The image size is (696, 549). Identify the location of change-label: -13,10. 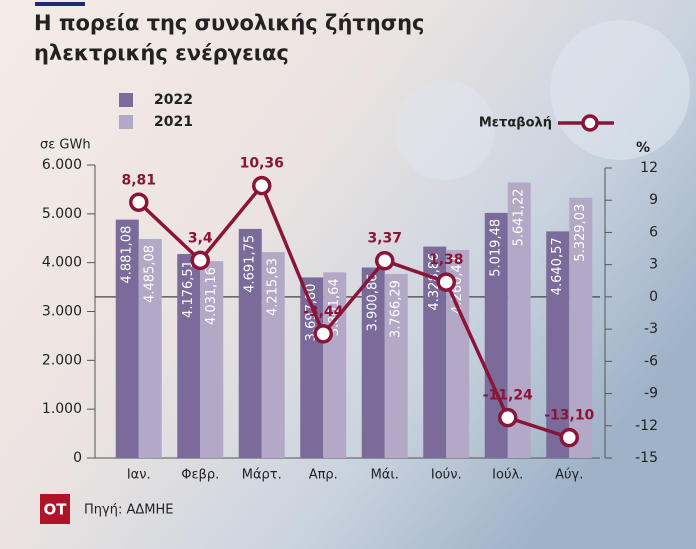
(569, 416).